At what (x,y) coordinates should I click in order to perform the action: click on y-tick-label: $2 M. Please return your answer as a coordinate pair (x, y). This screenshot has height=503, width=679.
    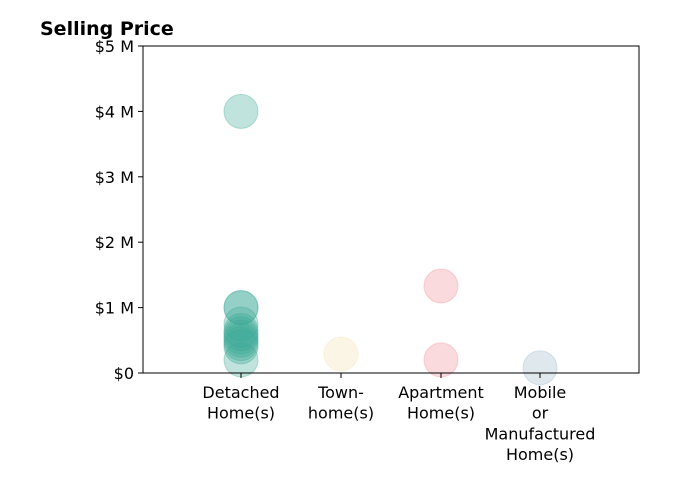
    Looking at the image, I should click on (114, 242).